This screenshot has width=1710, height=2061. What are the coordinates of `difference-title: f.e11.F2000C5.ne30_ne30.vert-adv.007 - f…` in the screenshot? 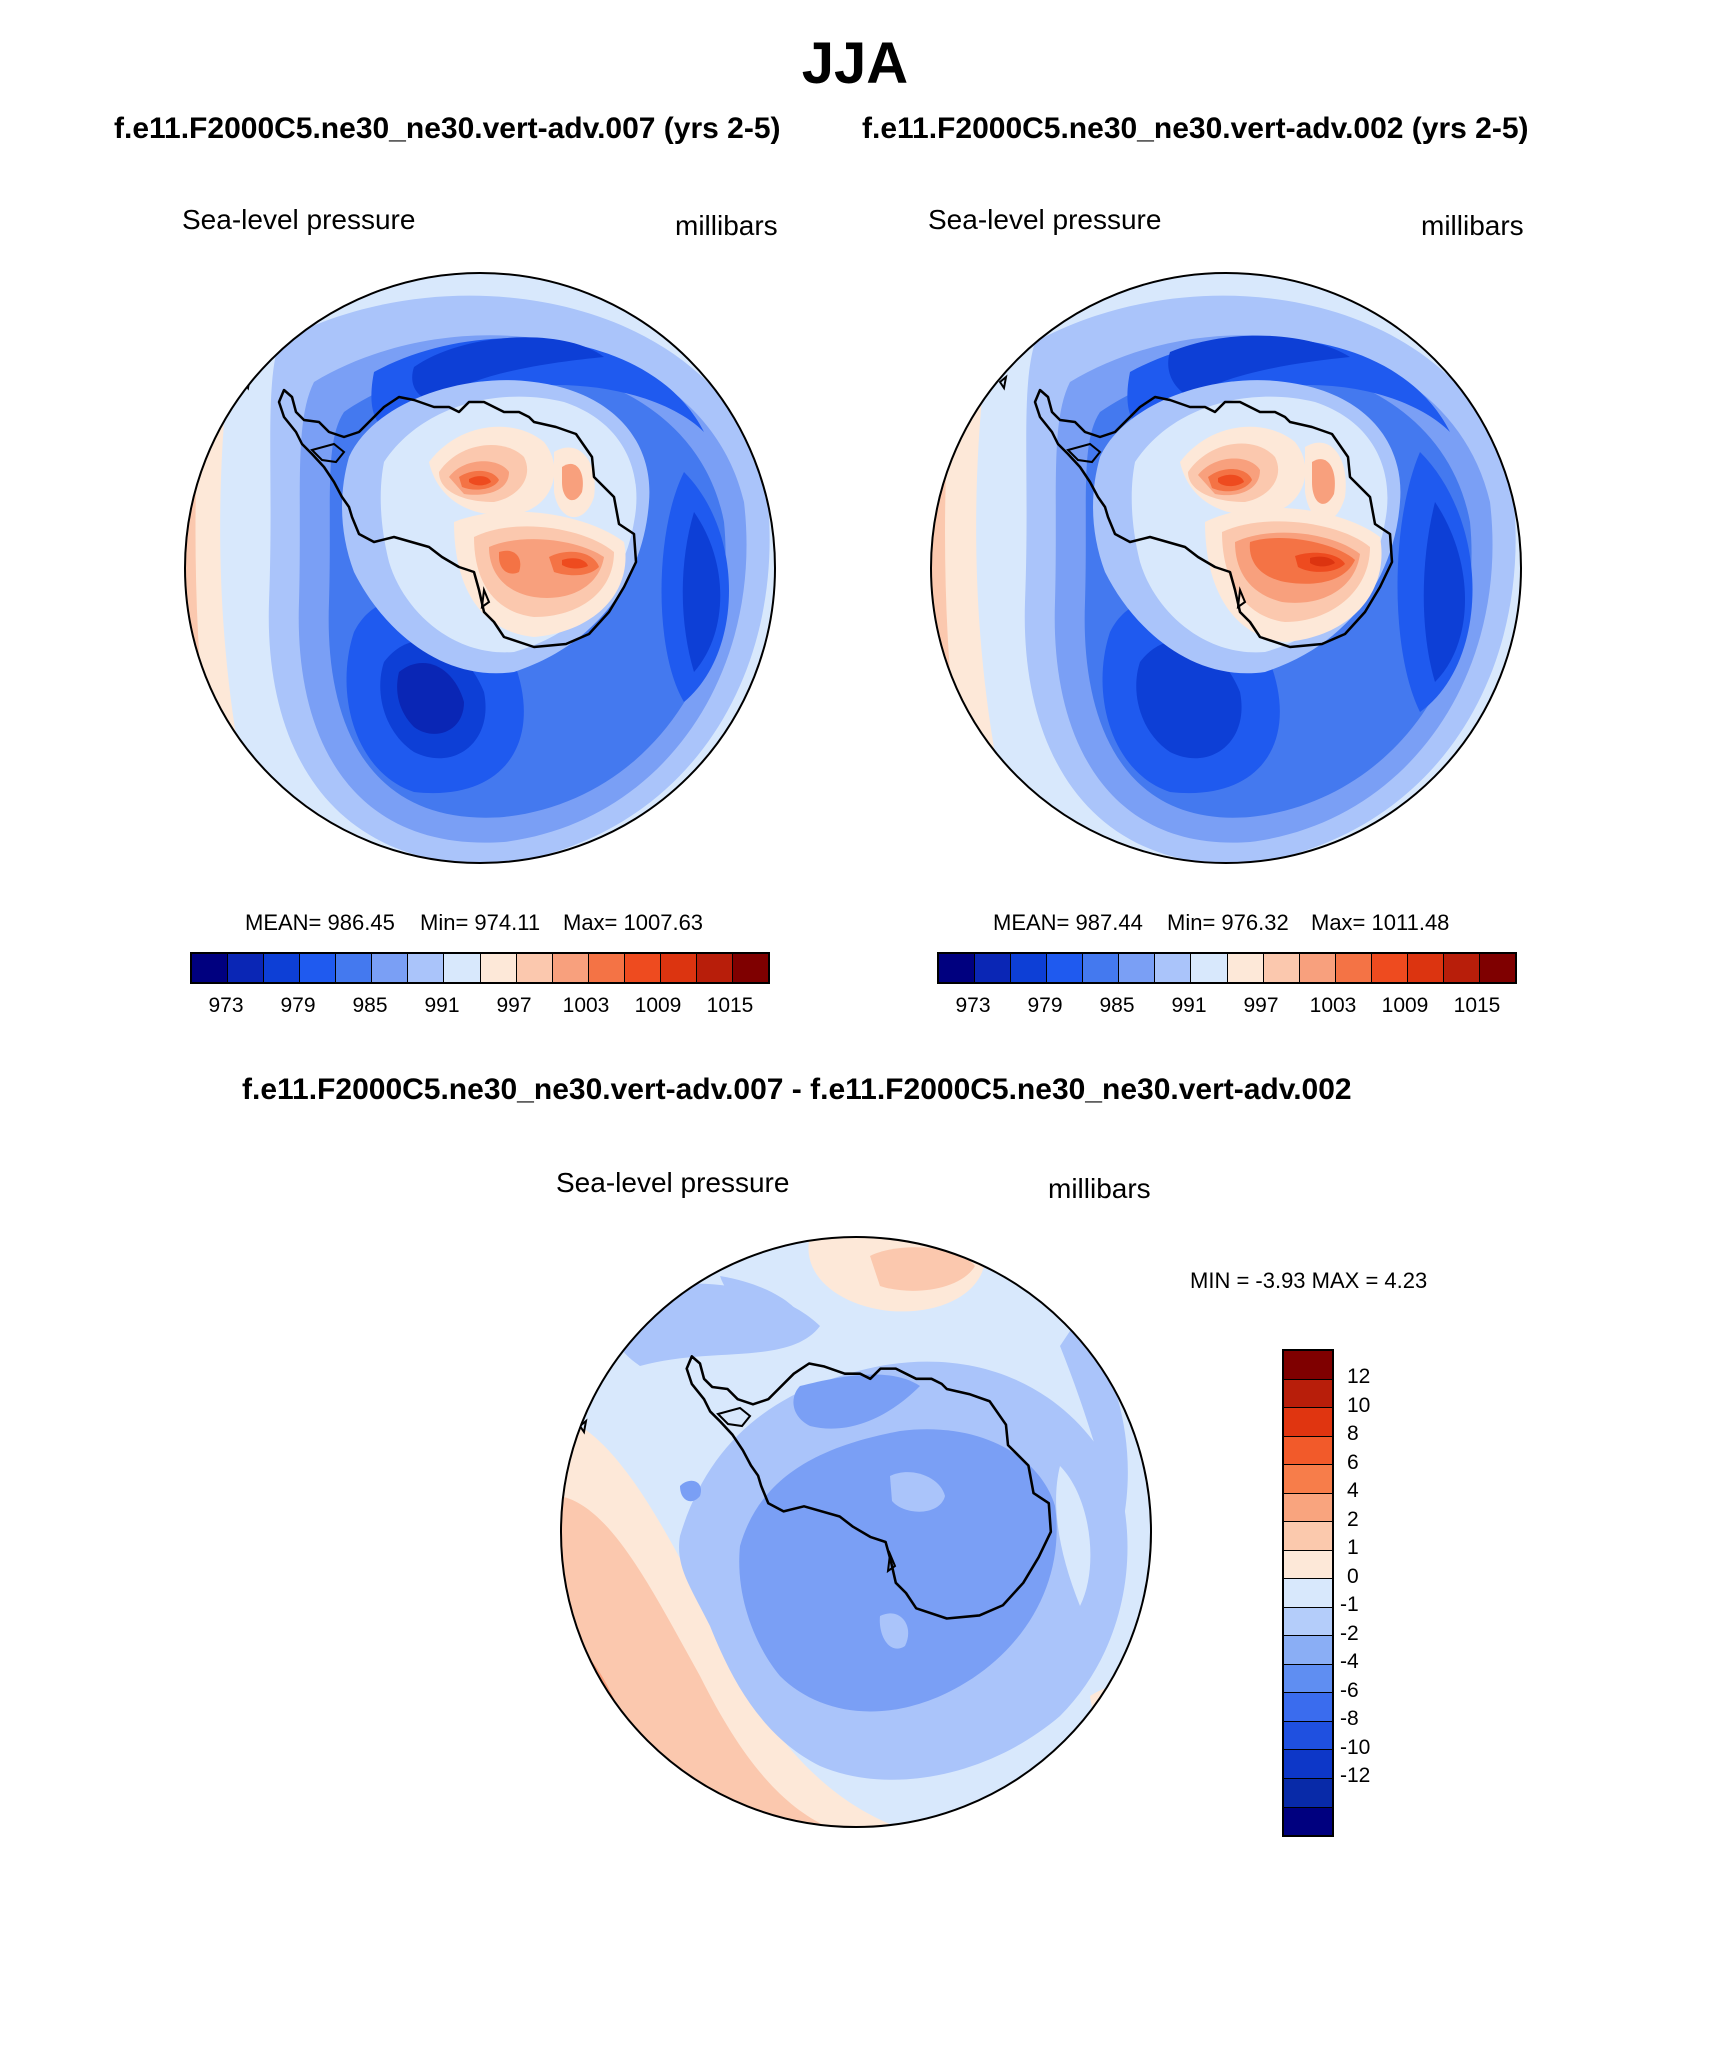 It's located at (797, 1089).